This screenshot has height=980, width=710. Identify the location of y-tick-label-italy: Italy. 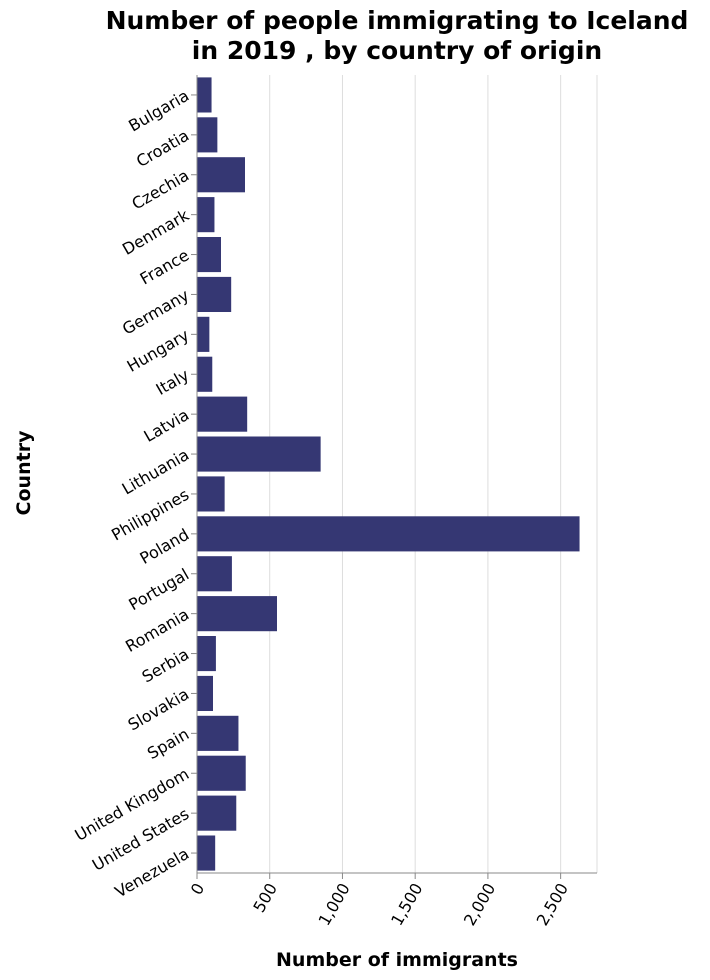
(173, 382).